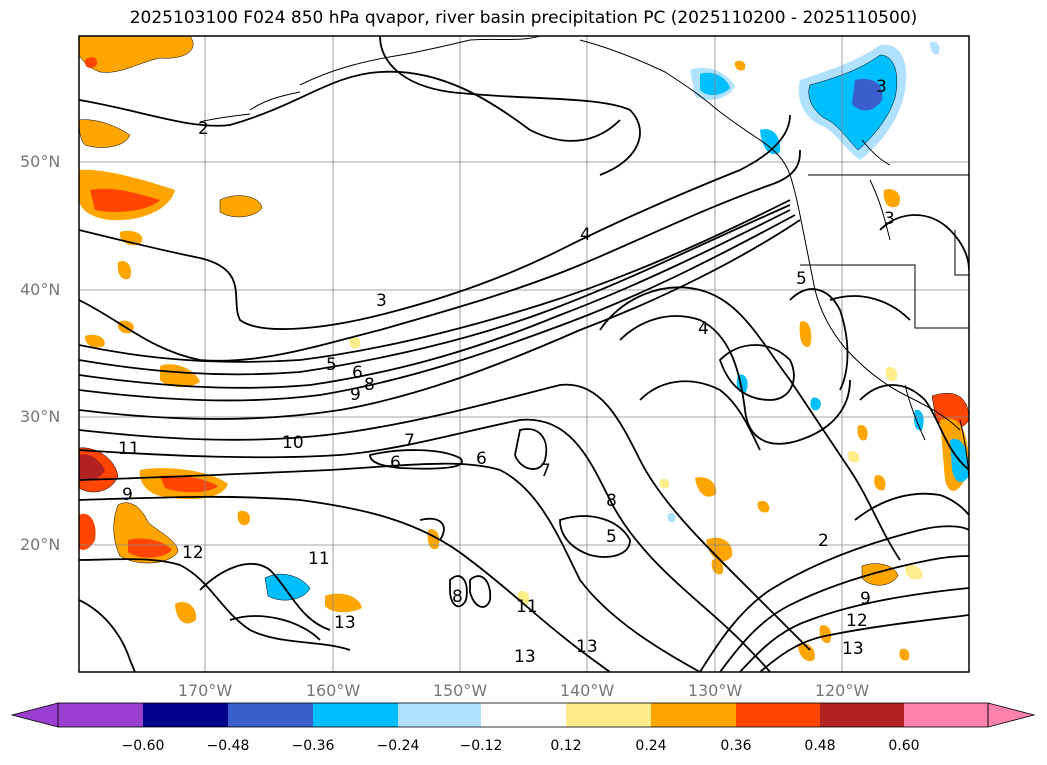 The height and width of the screenshot is (765, 1047). Describe the element at coordinates (904, 746) in the screenshot. I see `colorbar-tick: 0.60` at that location.